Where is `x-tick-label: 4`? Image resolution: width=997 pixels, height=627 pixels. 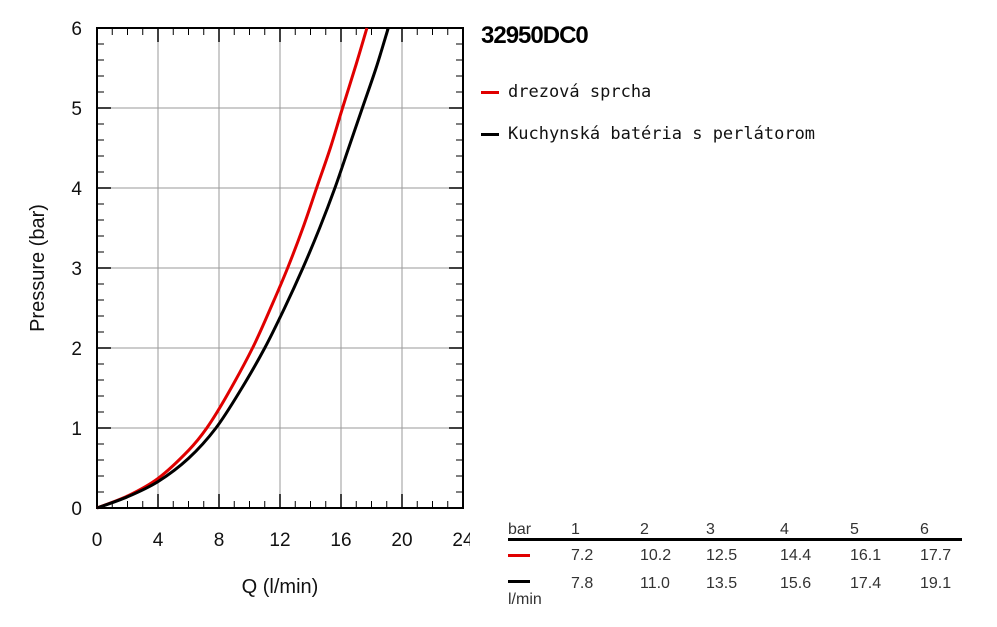 x-tick-label: 4 is located at coordinates (158, 540).